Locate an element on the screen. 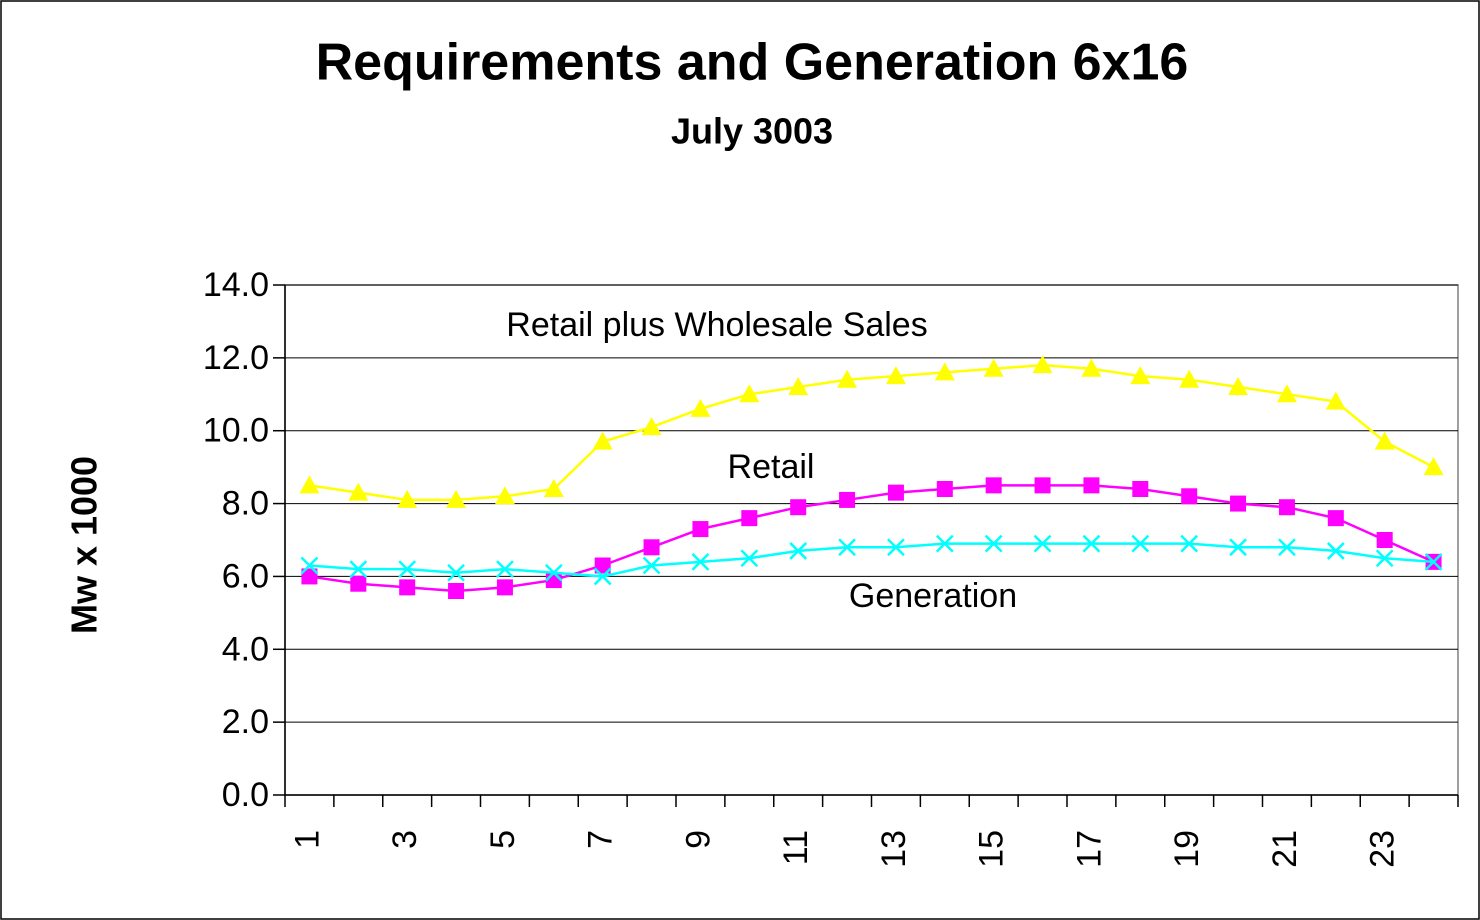  series-label: Retail is located at coordinates (771, 467).